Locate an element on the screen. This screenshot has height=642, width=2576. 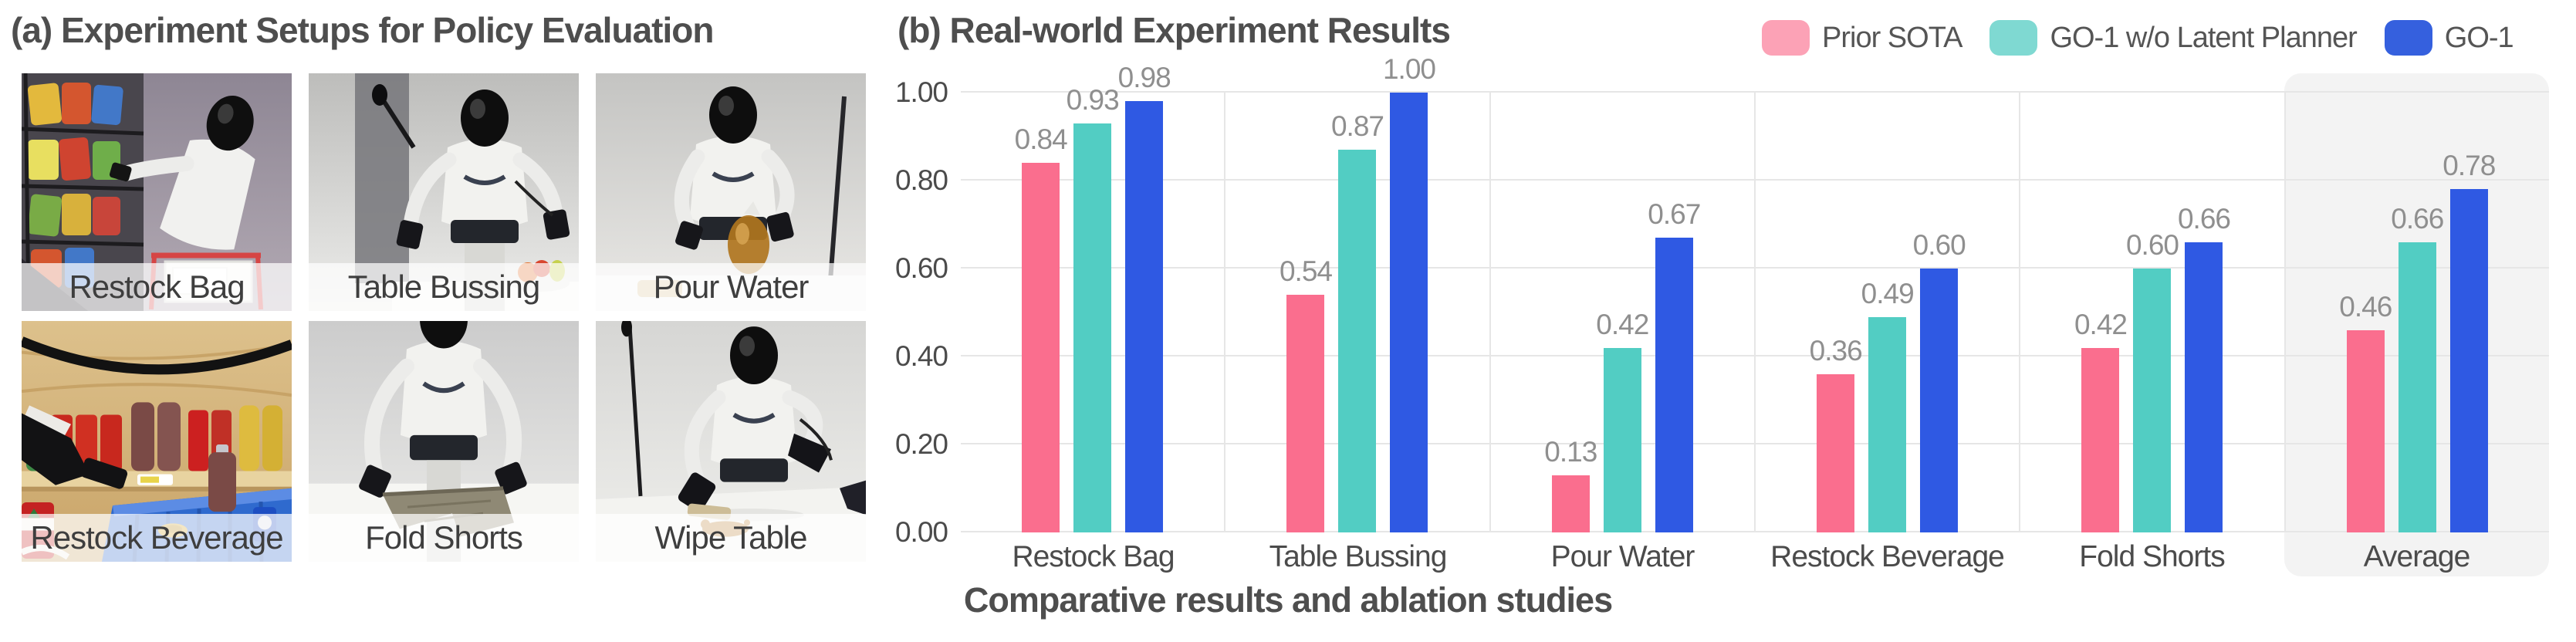
photo-label-fold-shorts: Fold Shorts is located at coordinates (444, 538).